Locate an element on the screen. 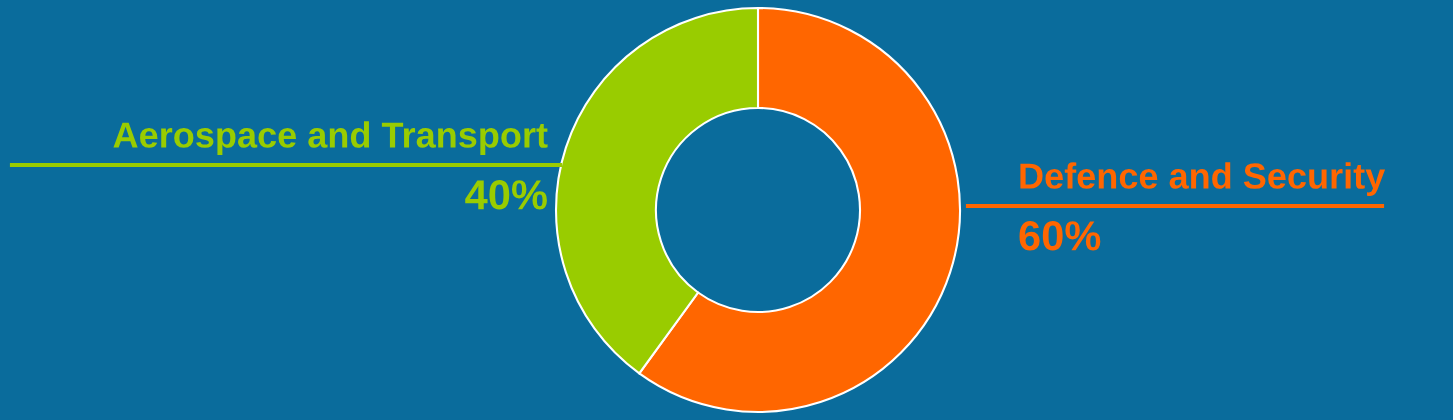 The image size is (1453, 420). data-label: 60% is located at coordinates (1060, 236).